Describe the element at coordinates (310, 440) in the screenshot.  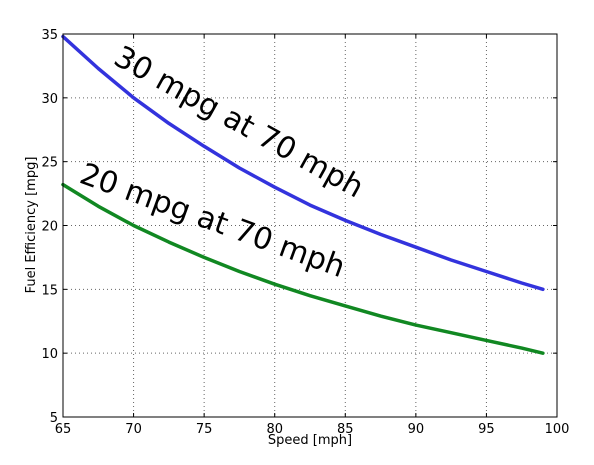
I see `x-axis-label: Speed [mph]` at that location.